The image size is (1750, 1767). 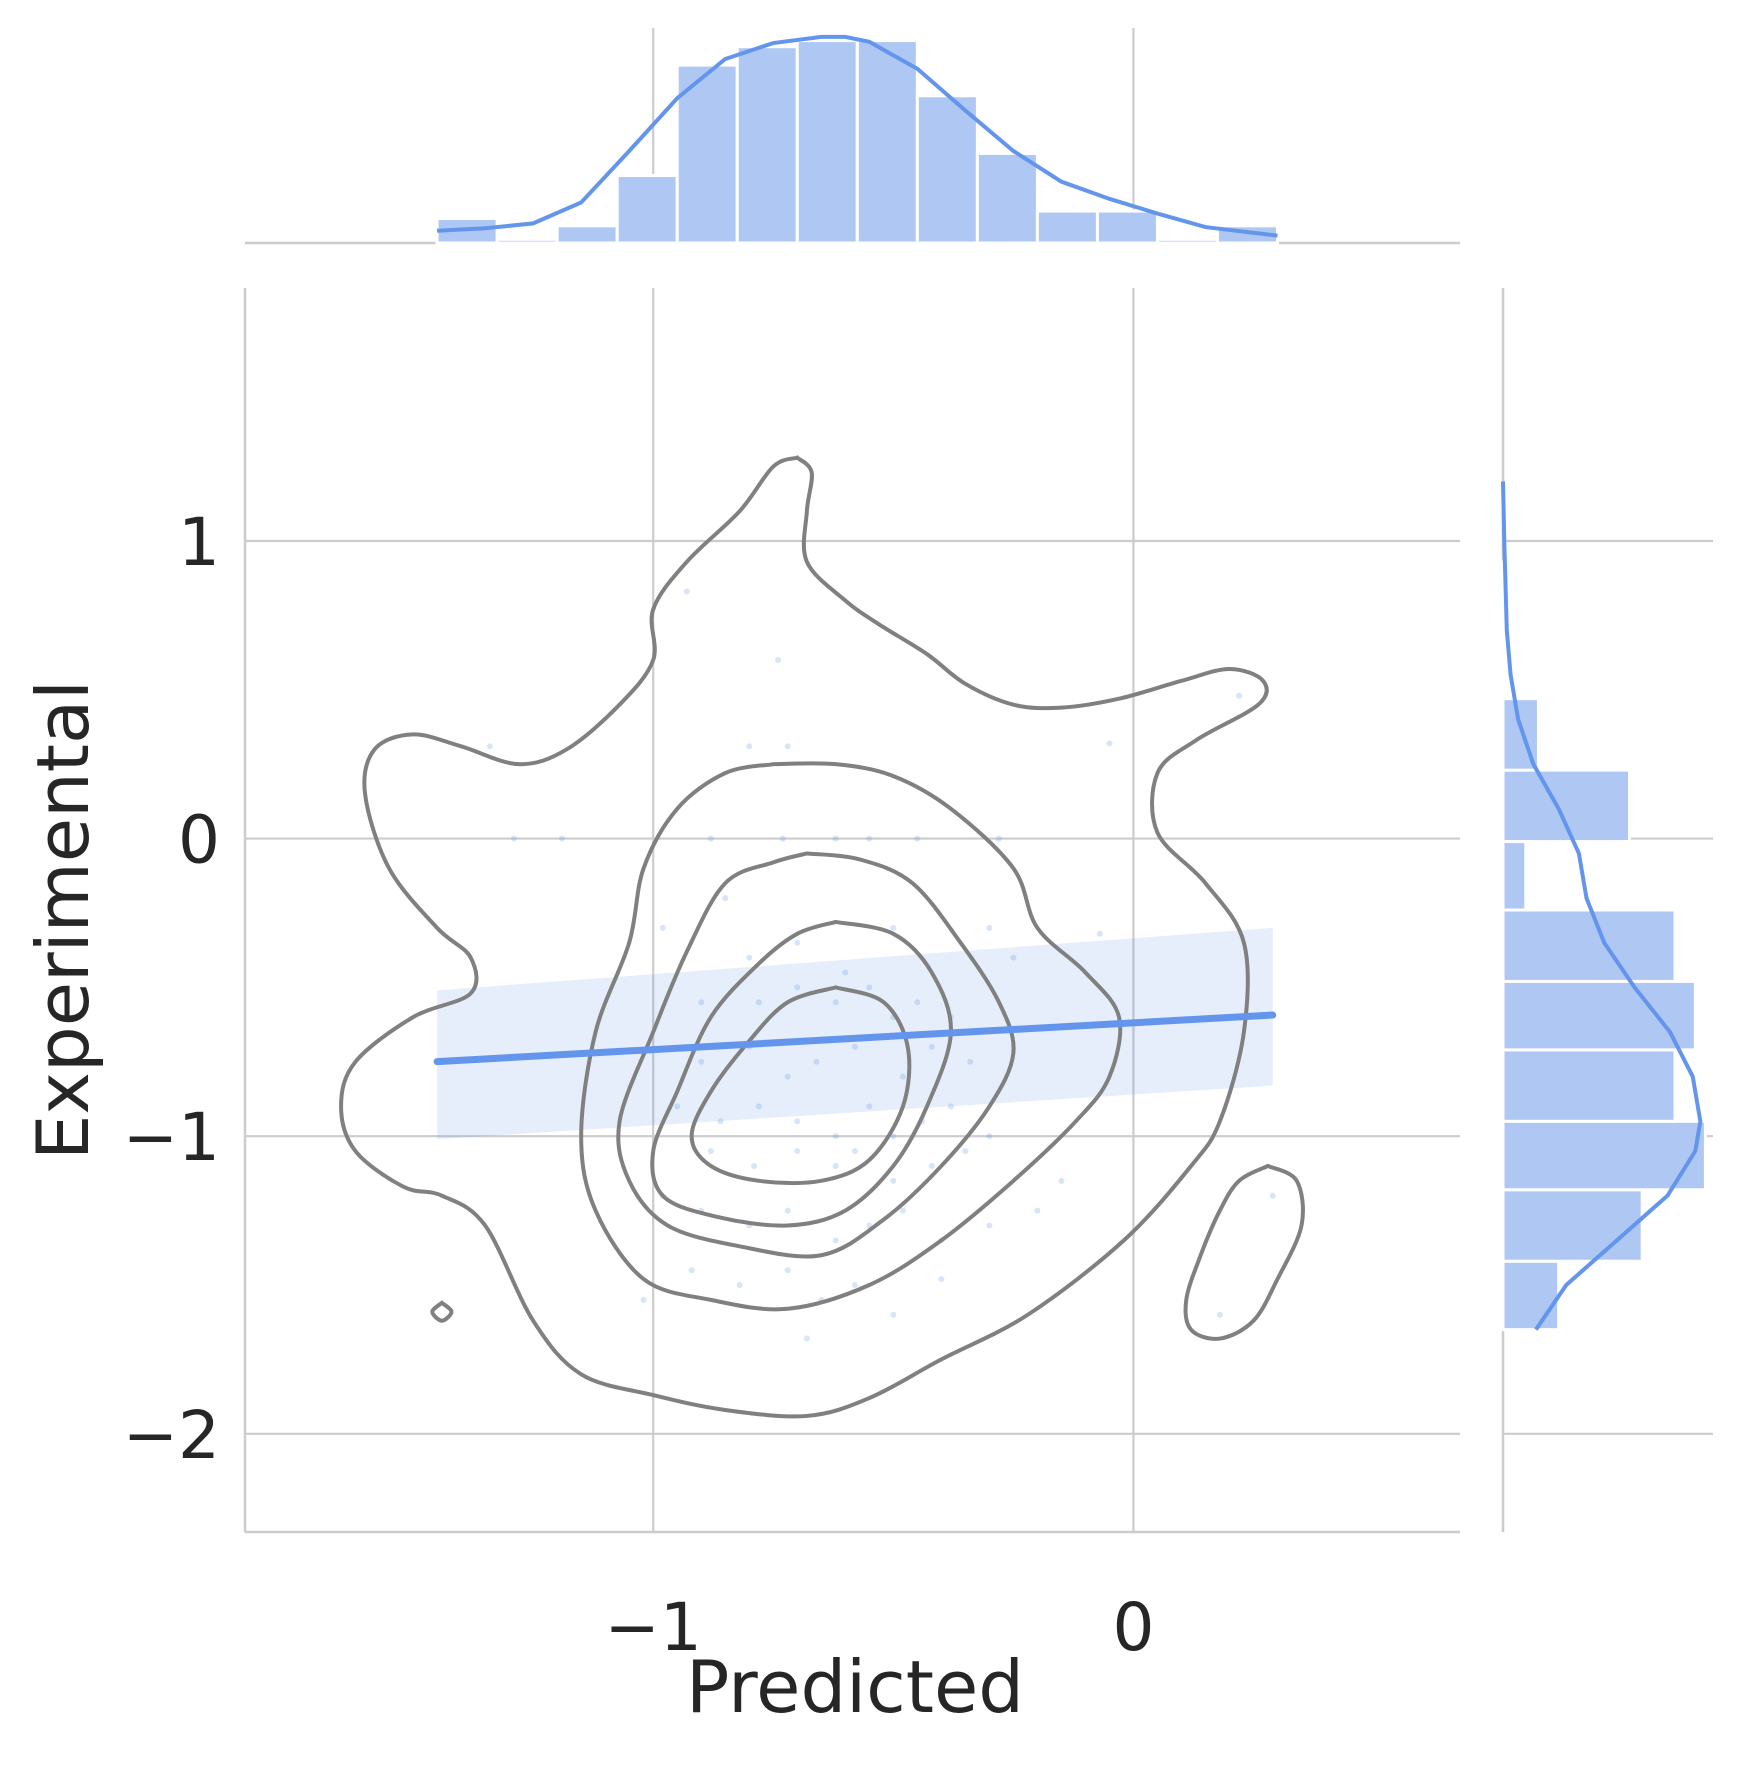 I want to click on y-tick-label: 0, so click(x=199, y=840).